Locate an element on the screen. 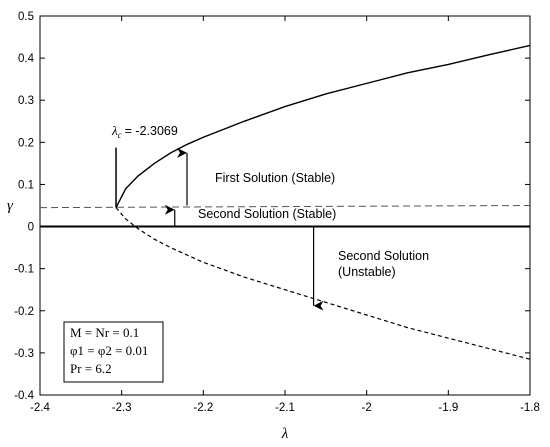  x-tick-label: -2.4 is located at coordinates (40, 408).